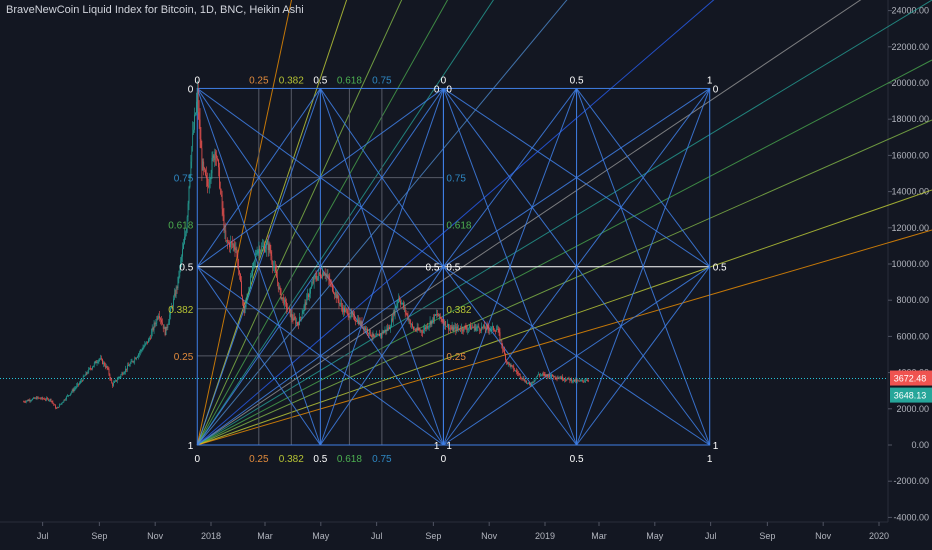 This screenshot has height=550, width=932. What do you see at coordinates (180, 310) in the screenshot?
I see `gann-price-label-left: 0.382` at bounding box center [180, 310].